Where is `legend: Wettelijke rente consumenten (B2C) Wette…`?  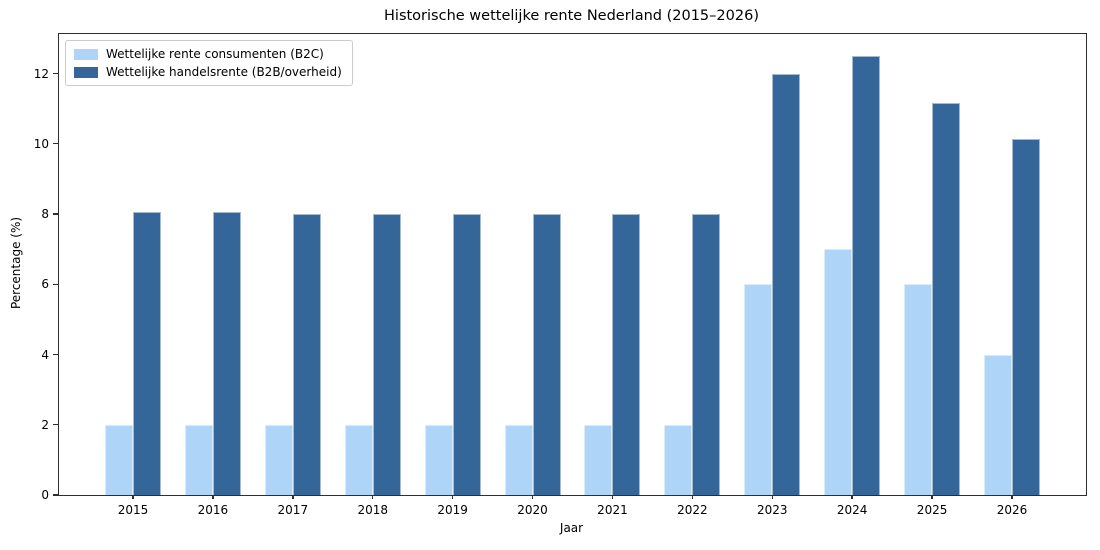 legend: Wettelijke rente consumenten (B2C) Wette… is located at coordinates (209, 63).